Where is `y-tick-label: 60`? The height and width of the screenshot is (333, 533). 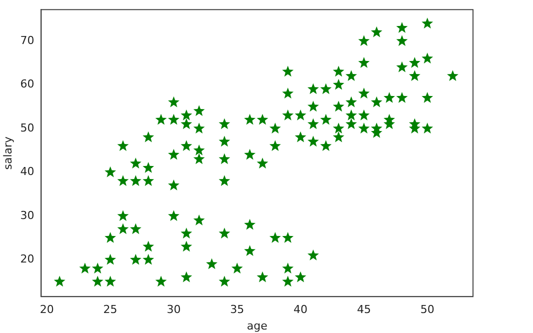 y-tick-label: 60 is located at coordinates (27, 84).